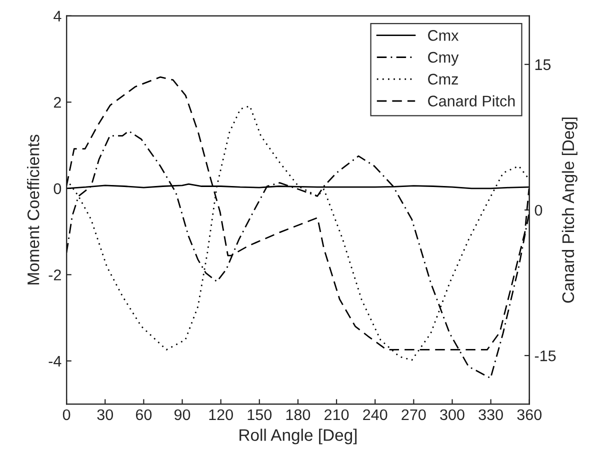 The height and width of the screenshot is (454, 605). I want to click on y-tick-label: 0, so click(58, 188).